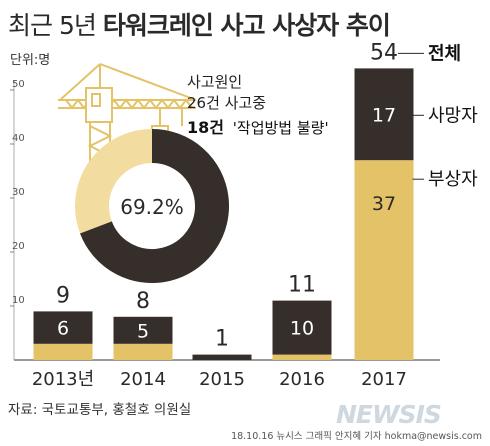  What do you see at coordinates (205, 127) in the screenshot?
I see `annotation-highlight: 18건` at bounding box center [205, 127].